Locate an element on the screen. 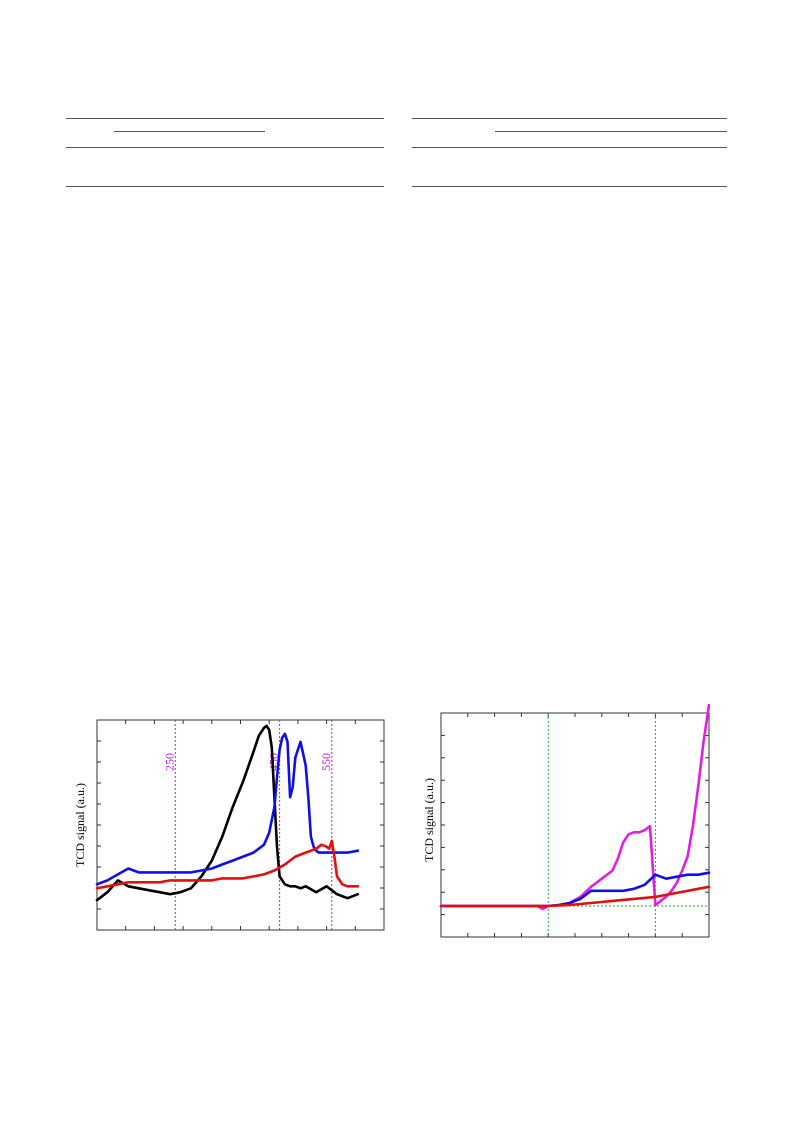 The image size is (793, 1123). tpr-chart-right: TCD signal (a.u.) is located at coordinates (566, 820).